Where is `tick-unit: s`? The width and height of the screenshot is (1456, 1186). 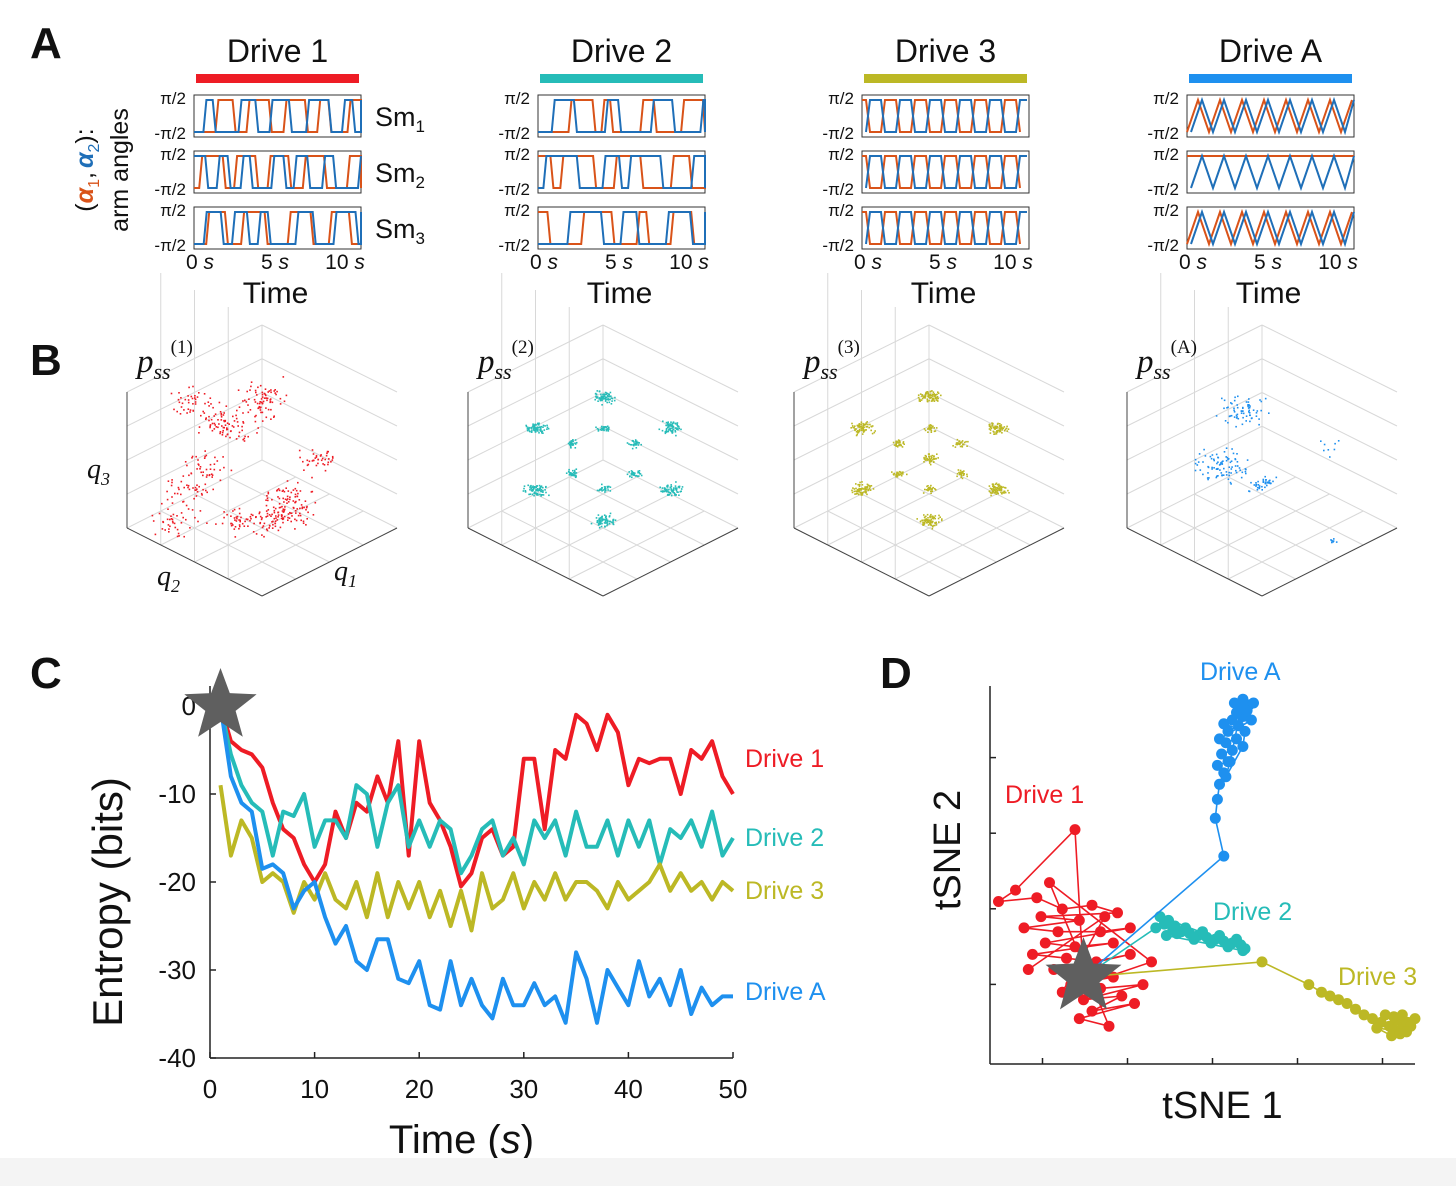
tick-unit: s is located at coordinates (553, 262).